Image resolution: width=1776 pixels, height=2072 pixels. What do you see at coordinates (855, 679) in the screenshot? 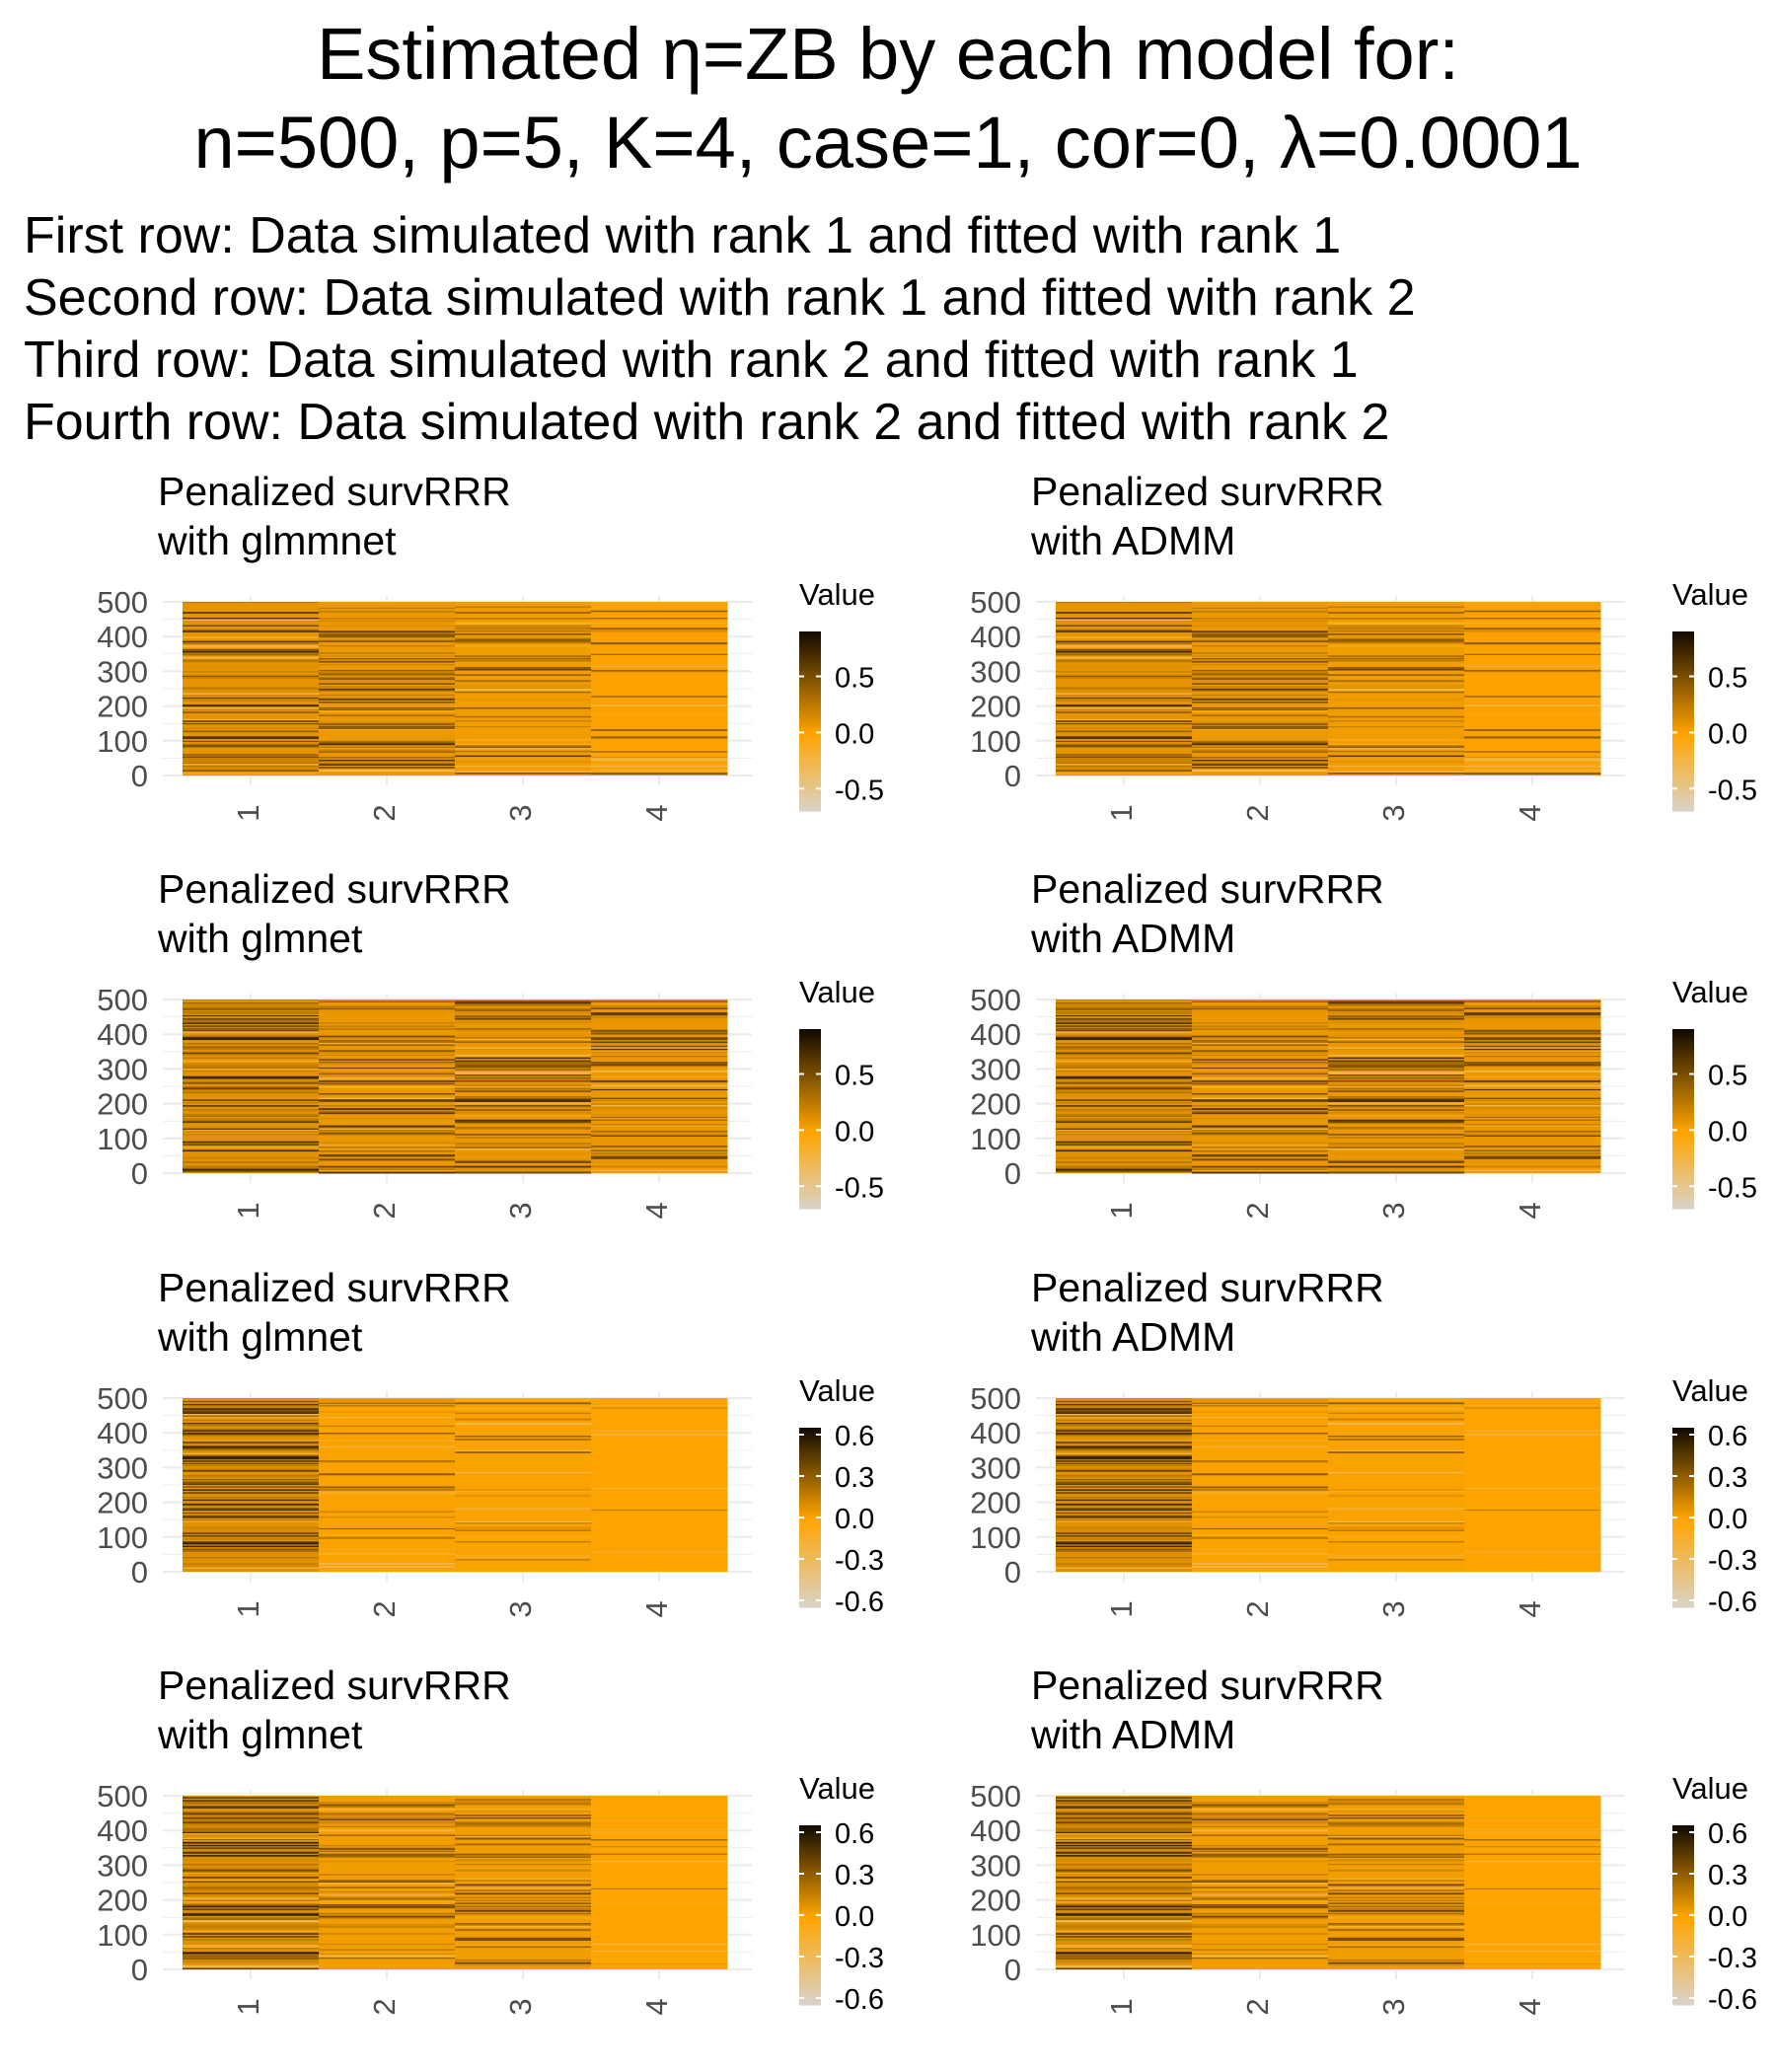
I see `legend-tick-label: 0.5` at bounding box center [855, 679].